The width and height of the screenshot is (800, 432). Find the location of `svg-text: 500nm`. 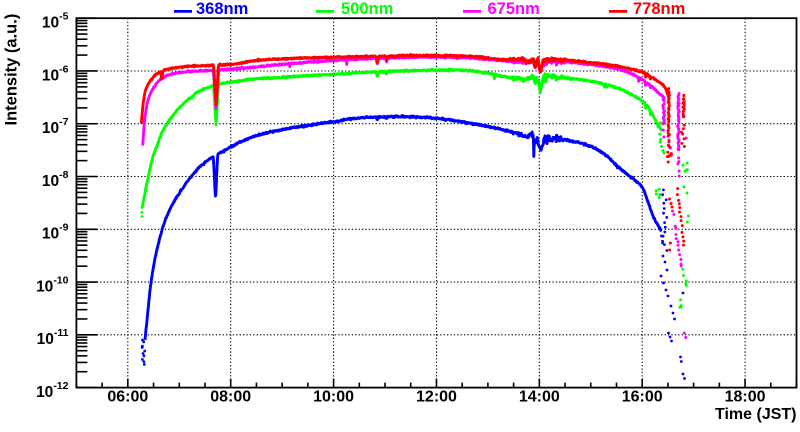

svg-text: 500nm is located at coordinates (367, 9).